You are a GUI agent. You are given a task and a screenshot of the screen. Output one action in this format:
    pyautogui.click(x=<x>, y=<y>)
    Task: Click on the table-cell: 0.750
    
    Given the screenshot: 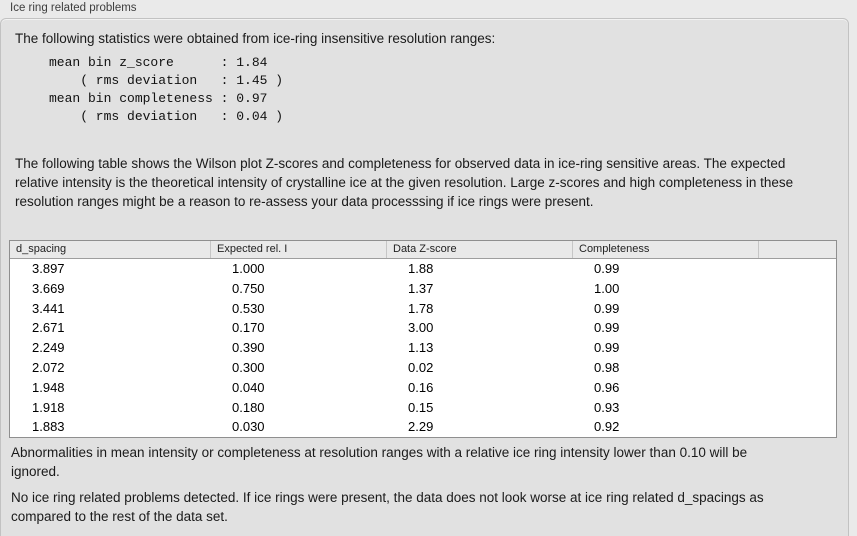 What is the action you would take?
    pyautogui.click(x=248, y=288)
    